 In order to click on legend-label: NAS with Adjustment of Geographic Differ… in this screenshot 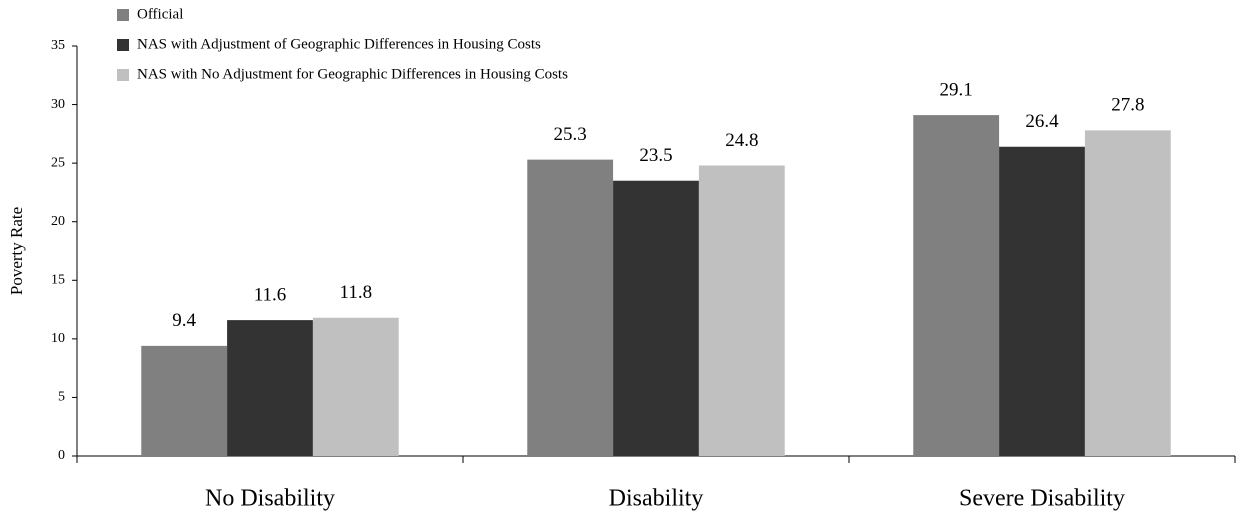, I will do `click(339, 44)`.